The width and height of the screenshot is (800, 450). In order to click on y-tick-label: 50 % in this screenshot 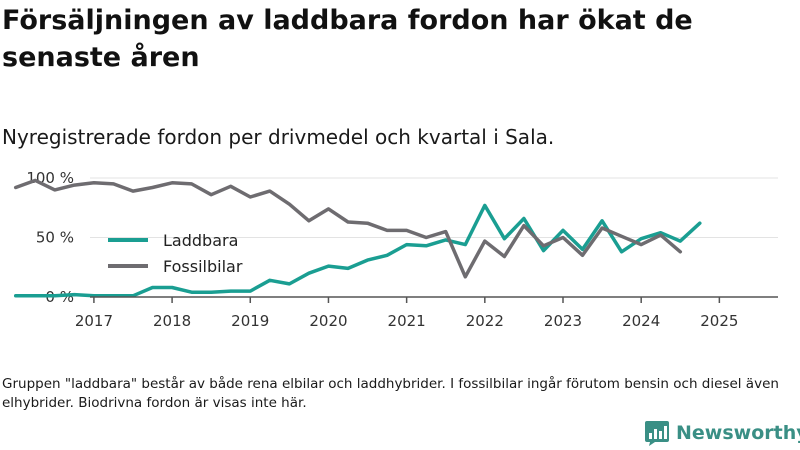, I will do `click(55, 238)`.